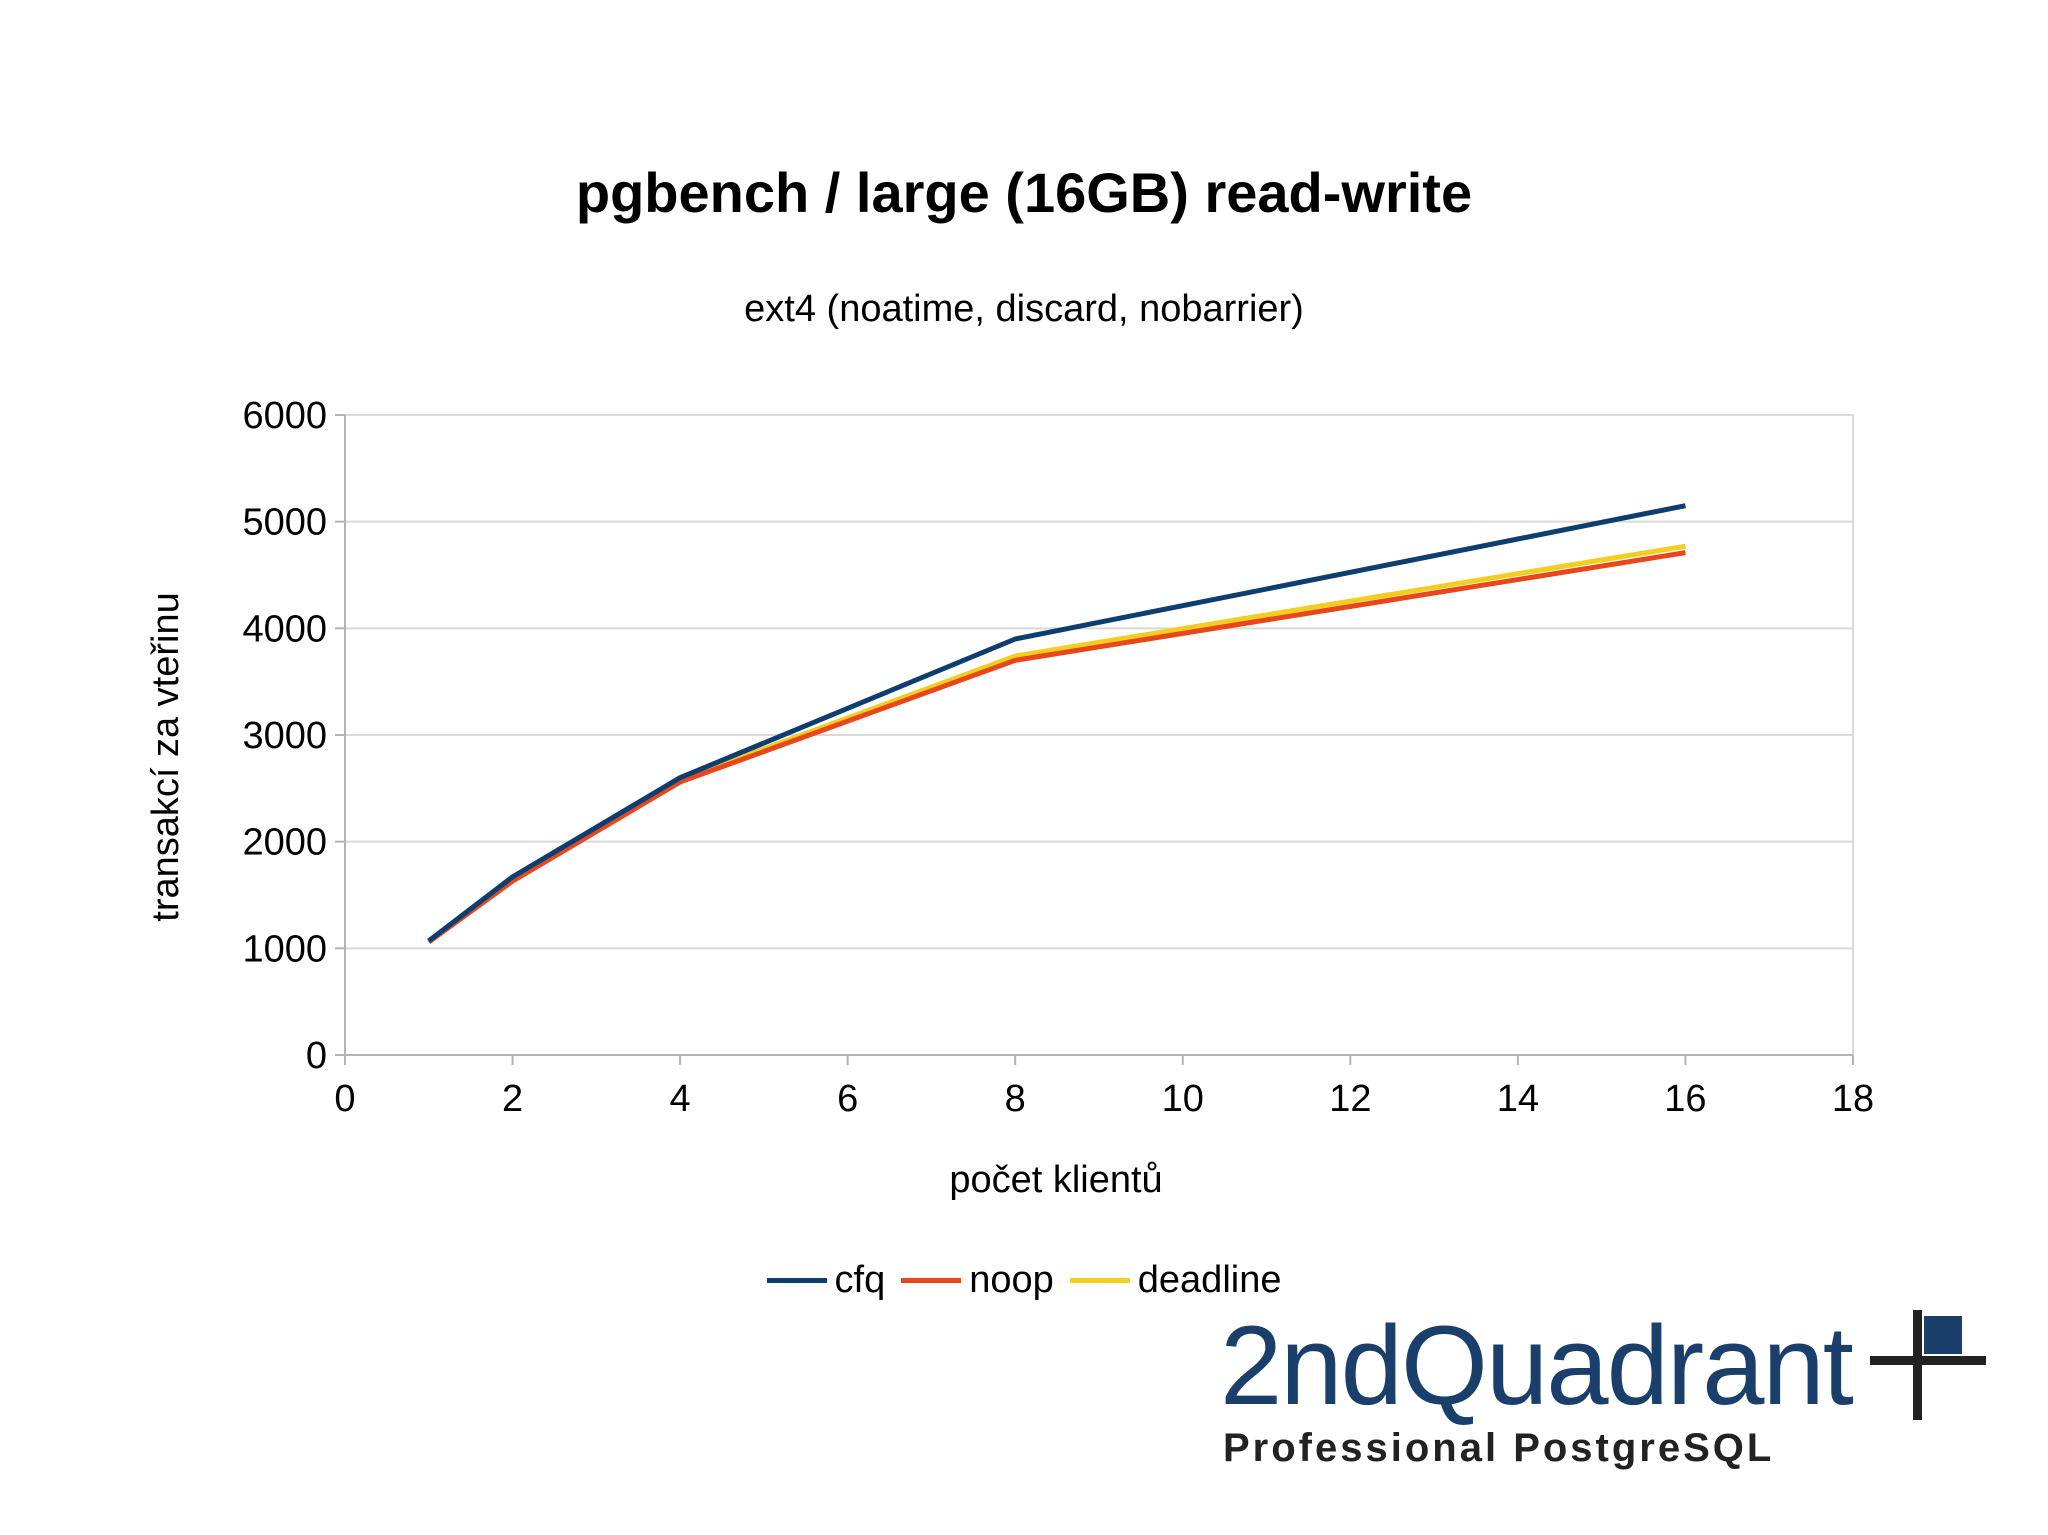 This screenshot has height=1535, width=2048. I want to click on logo-wordmark: 2ndQuadrant, so click(1537, 1365).